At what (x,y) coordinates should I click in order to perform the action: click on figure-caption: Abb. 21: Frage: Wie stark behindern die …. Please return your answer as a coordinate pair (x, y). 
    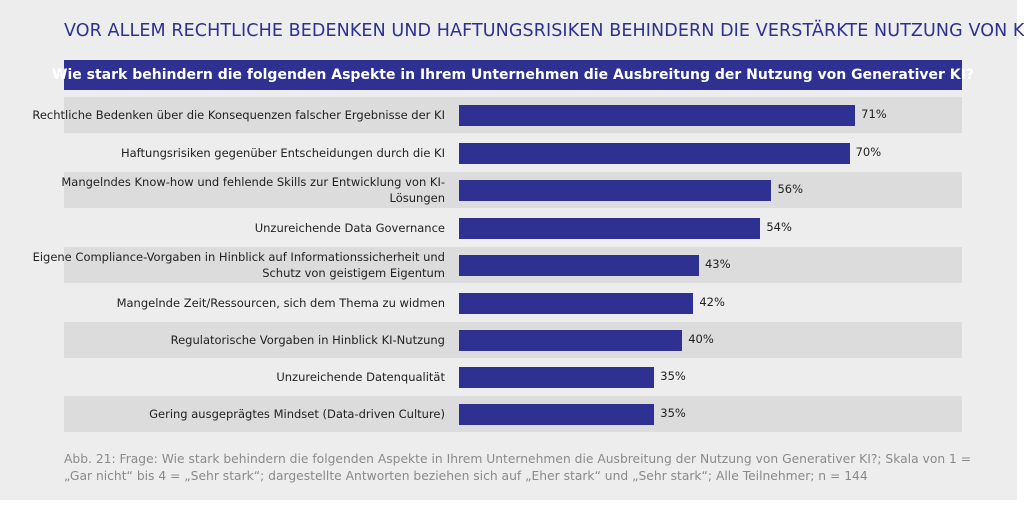
    Looking at the image, I should click on (518, 467).